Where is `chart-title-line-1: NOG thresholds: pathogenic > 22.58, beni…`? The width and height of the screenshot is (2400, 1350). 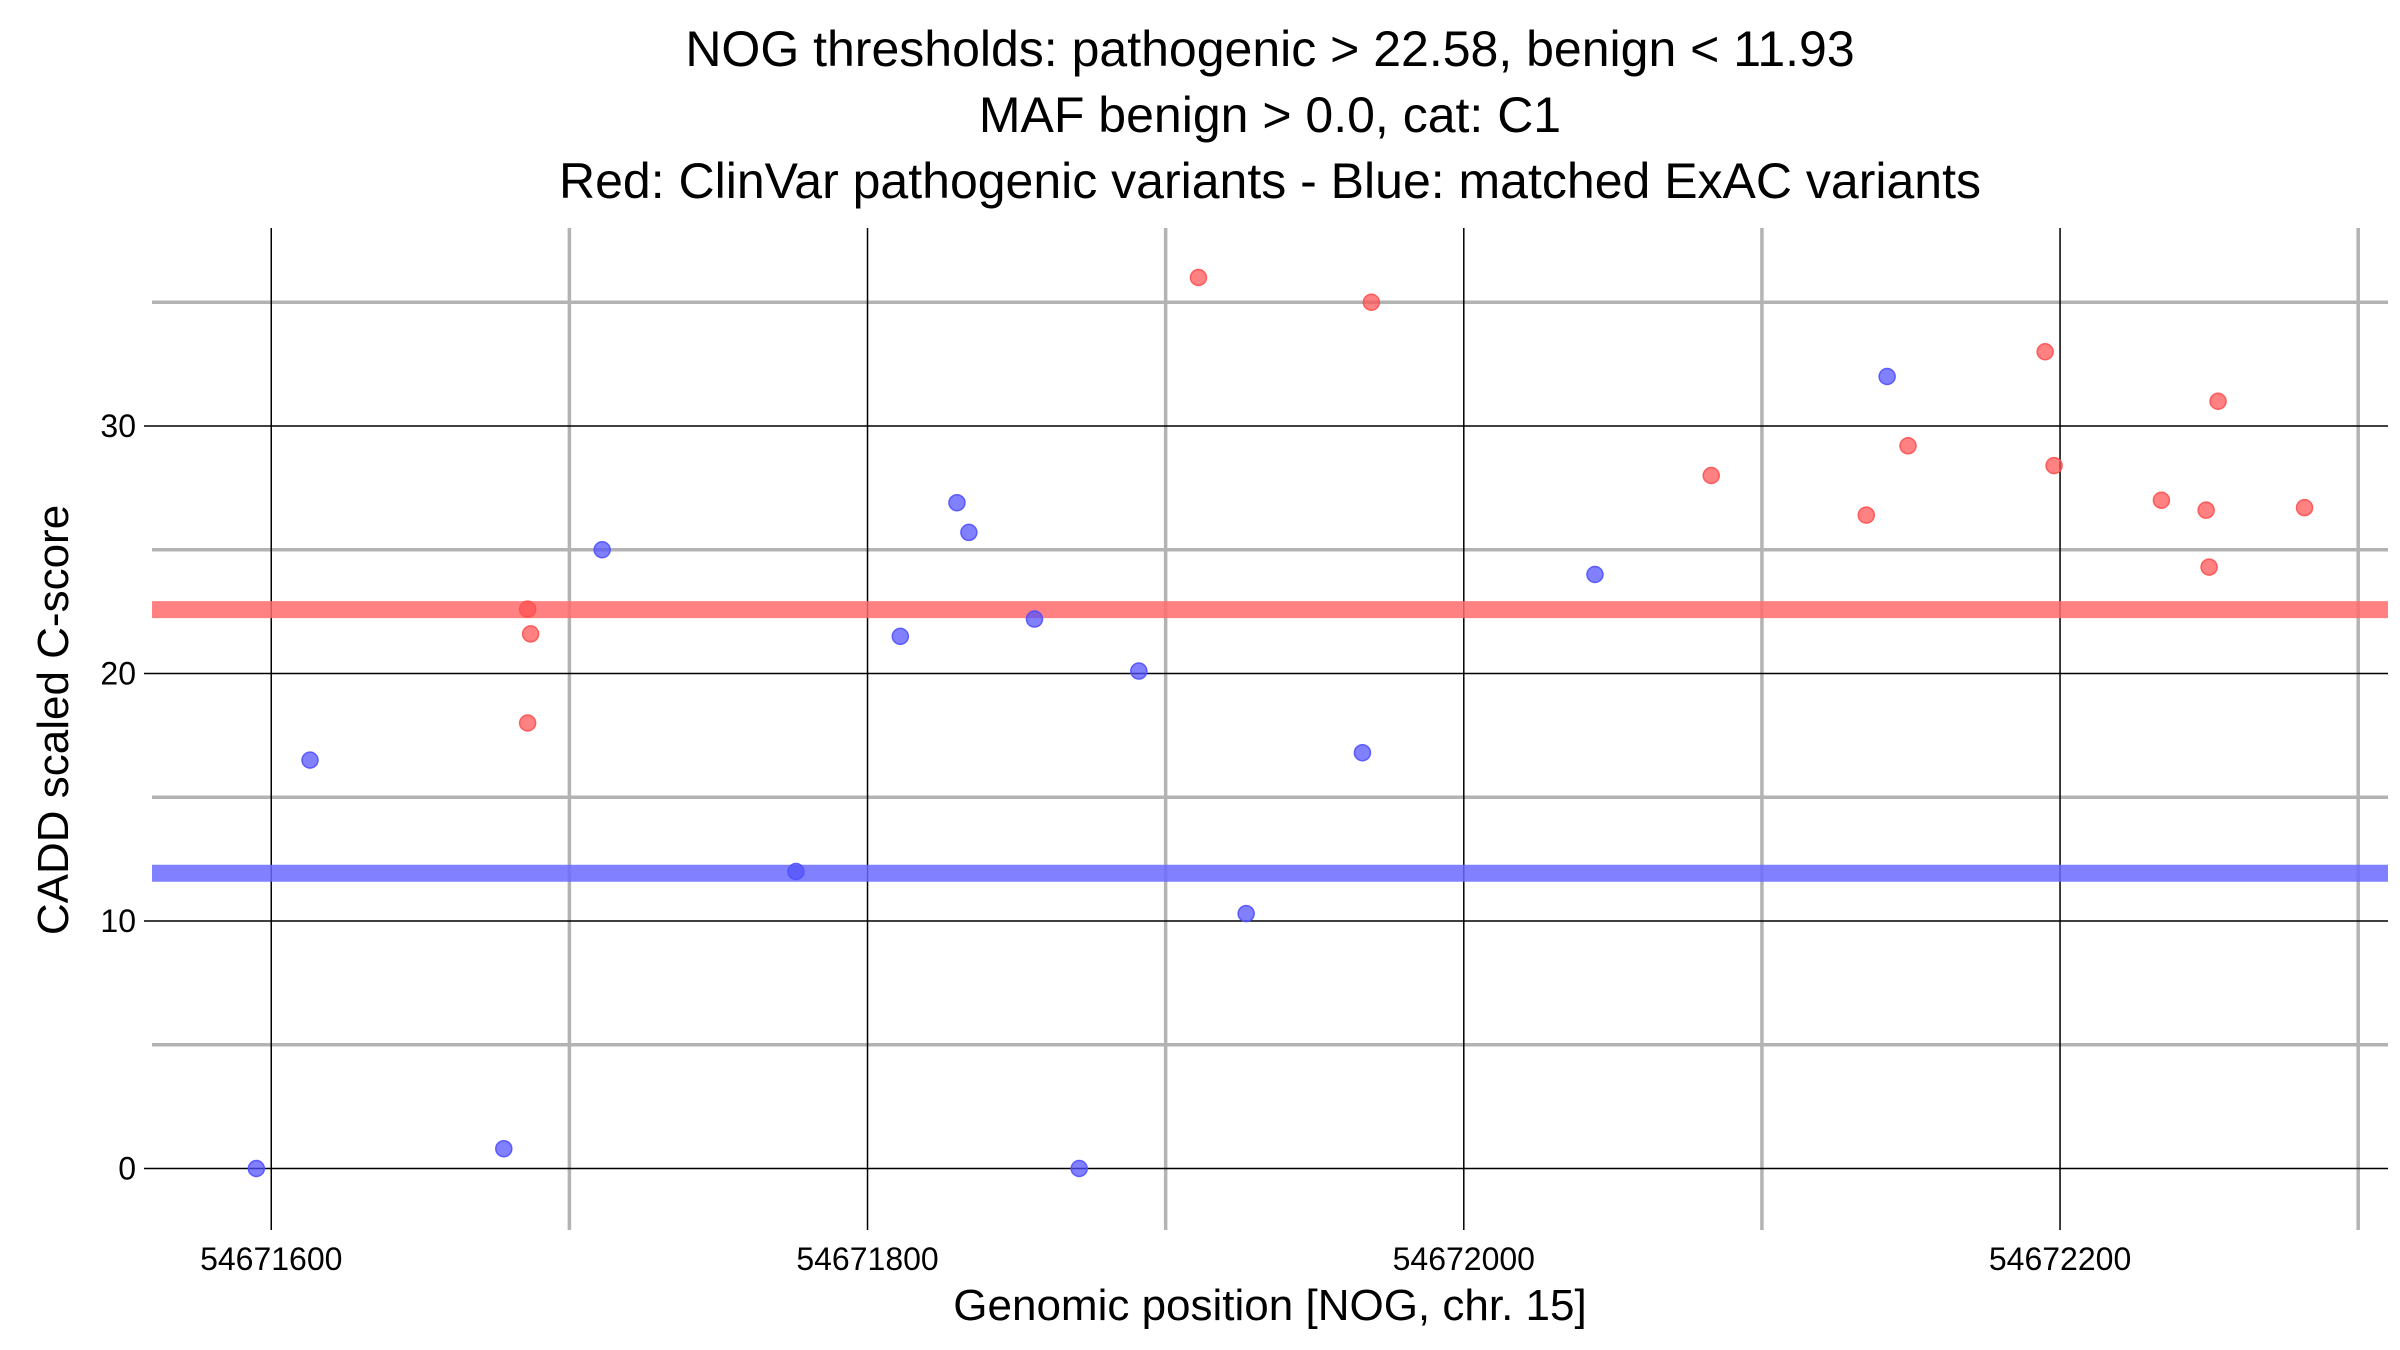
chart-title-line-1: NOG thresholds: pathogenic > 22.58, beni… is located at coordinates (1269, 49).